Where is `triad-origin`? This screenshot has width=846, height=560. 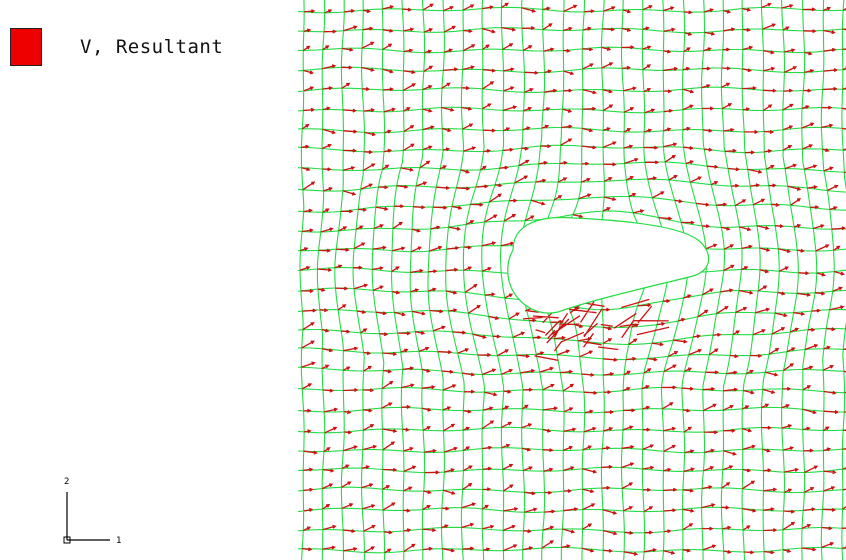 triad-origin is located at coordinates (67, 540).